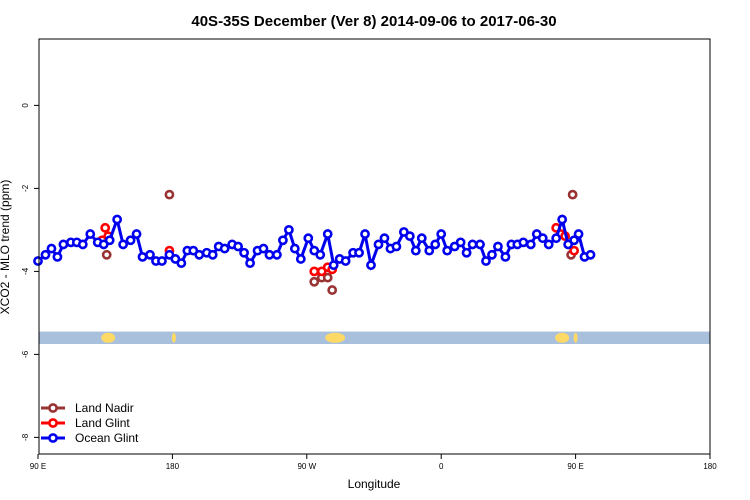 Image resolution: width=750 pixels, height=500 pixels. I want to click on x-axis-label: Longitude, so click(374, 484).